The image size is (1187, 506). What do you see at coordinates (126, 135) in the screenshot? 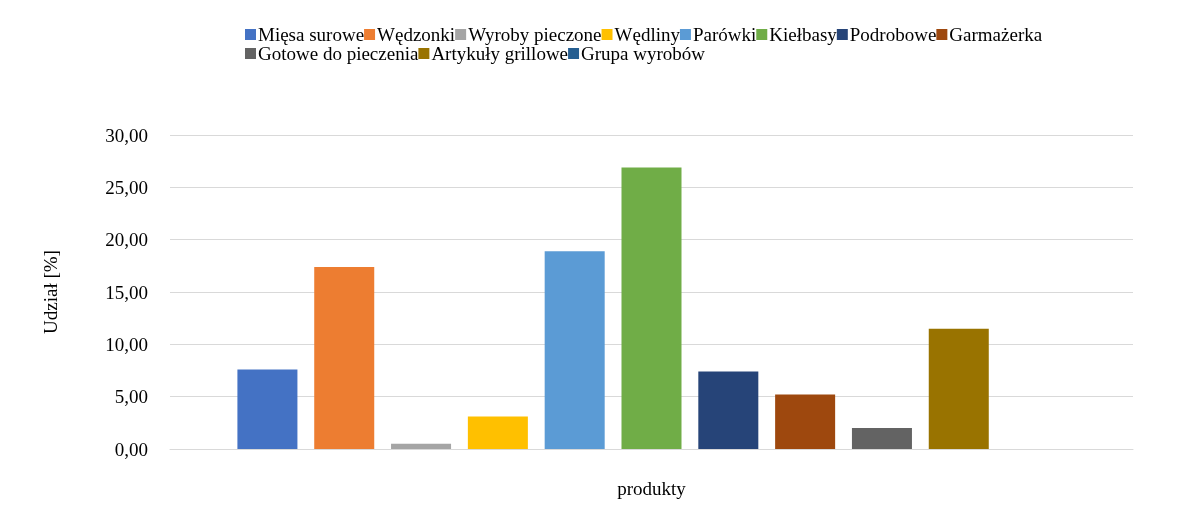
I see `y-tick-label: 30,00` at bounding box center [126, 135].